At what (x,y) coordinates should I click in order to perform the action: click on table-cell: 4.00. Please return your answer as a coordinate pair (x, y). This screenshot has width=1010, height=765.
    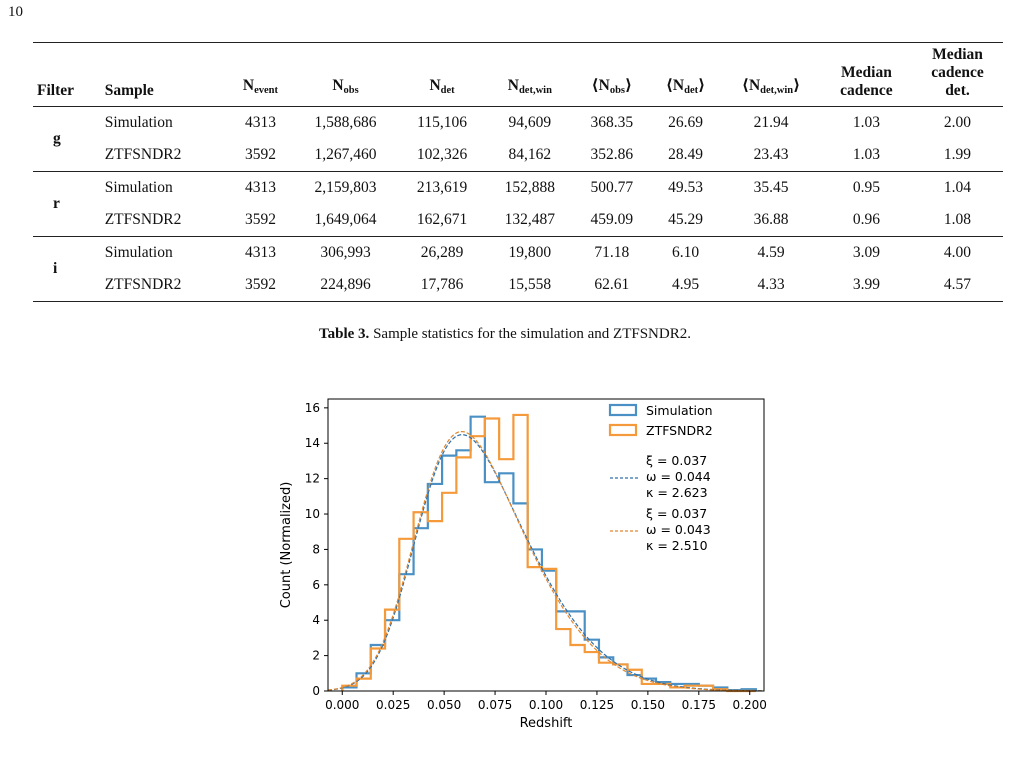
    Looking at the image, I should click on (957, 252).